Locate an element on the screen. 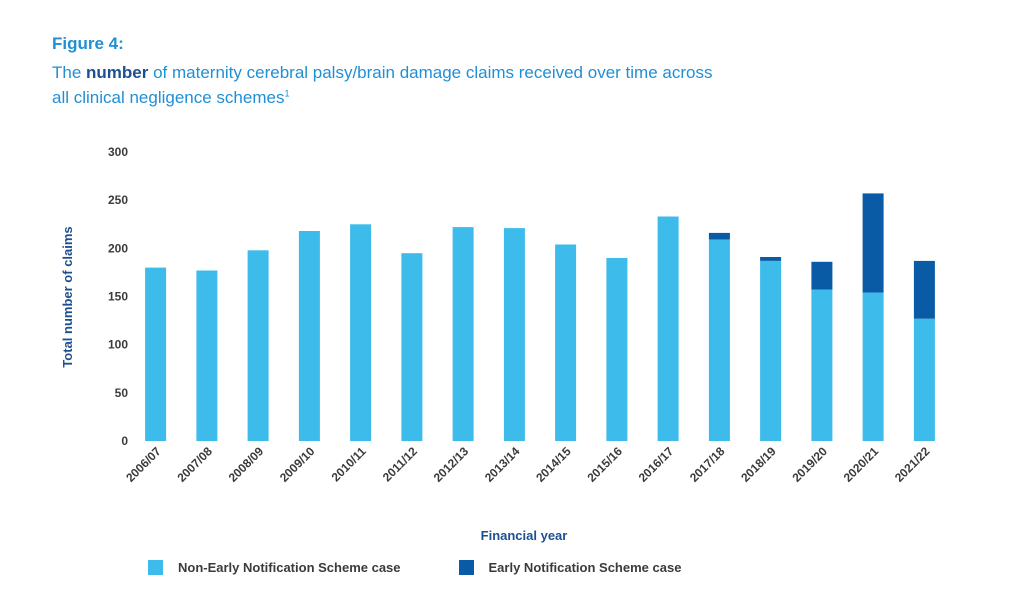 The height and width of the screenshot is (607, 1024). x-tick-label: 2010/11 is located at coordinates (349, 464).